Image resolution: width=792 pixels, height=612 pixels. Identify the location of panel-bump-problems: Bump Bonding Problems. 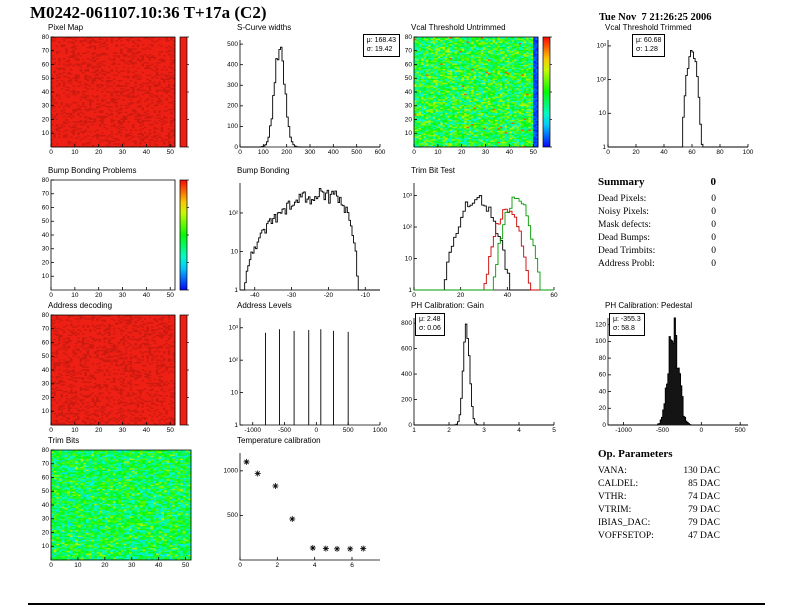
(120, 236).